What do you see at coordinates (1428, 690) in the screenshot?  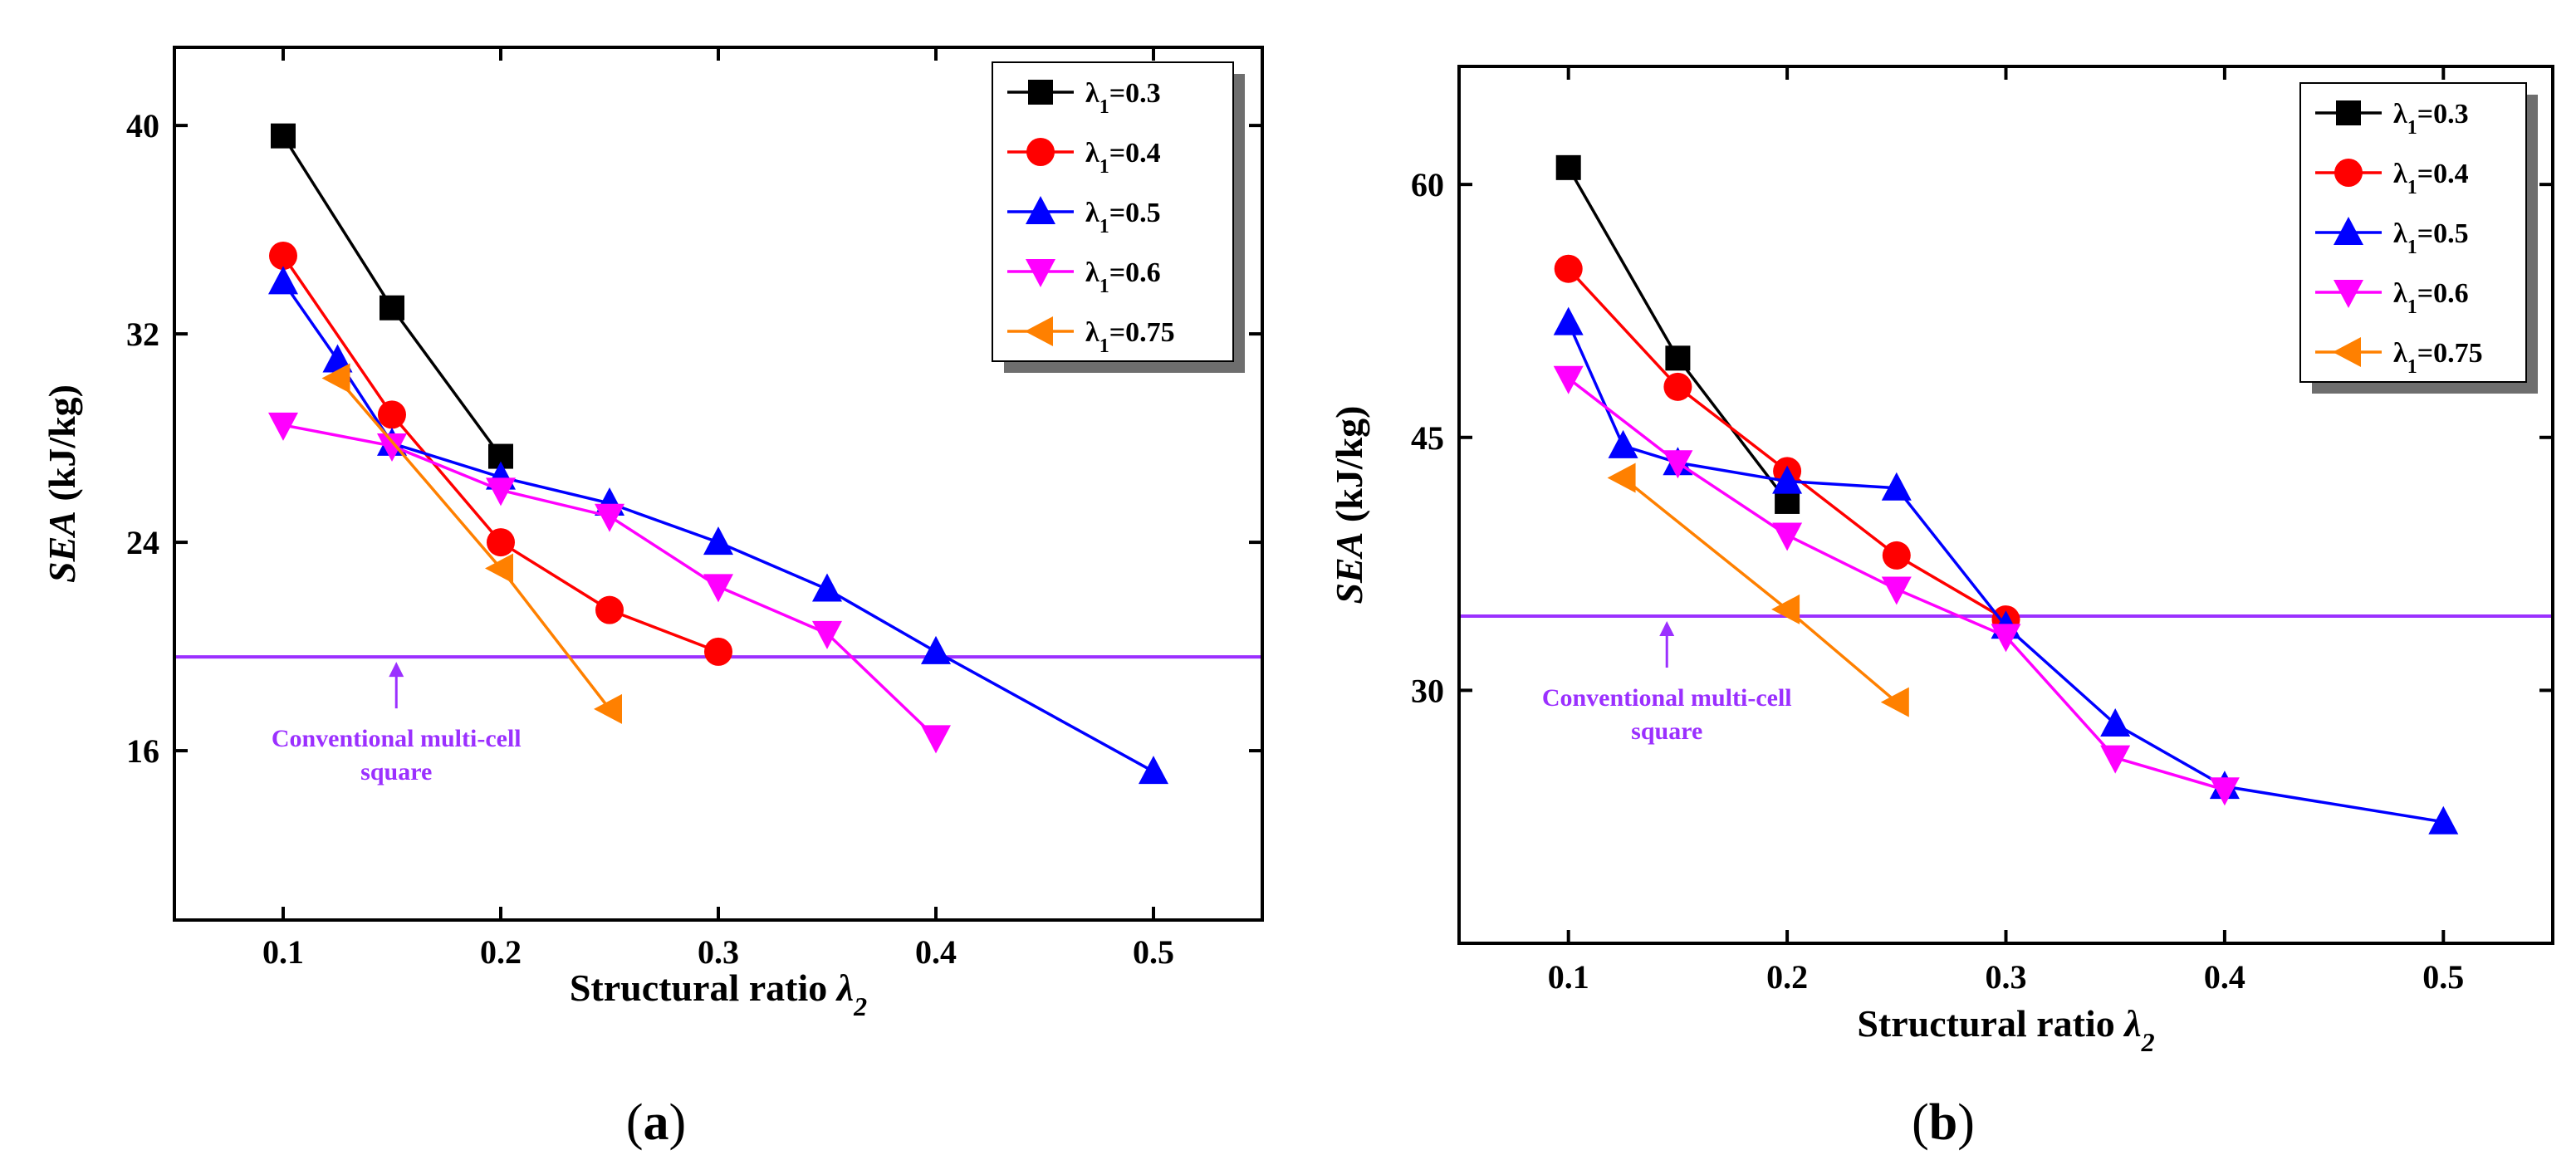 I see `y-tick-label: 30` at bounding box center [1428, 690].